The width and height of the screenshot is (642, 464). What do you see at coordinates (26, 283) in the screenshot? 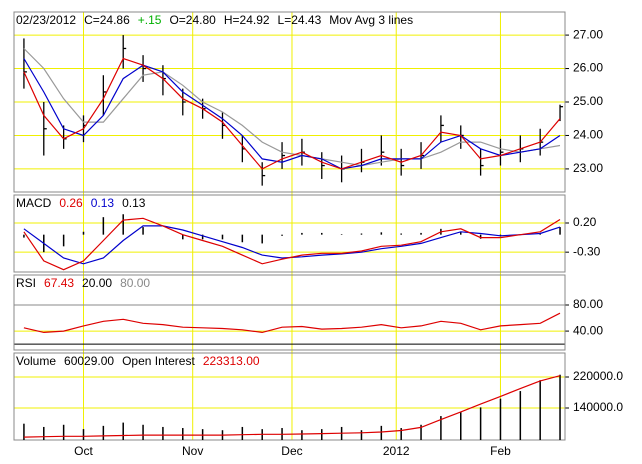
I see `legend-text: RSI` at bounding box center [26, 283].